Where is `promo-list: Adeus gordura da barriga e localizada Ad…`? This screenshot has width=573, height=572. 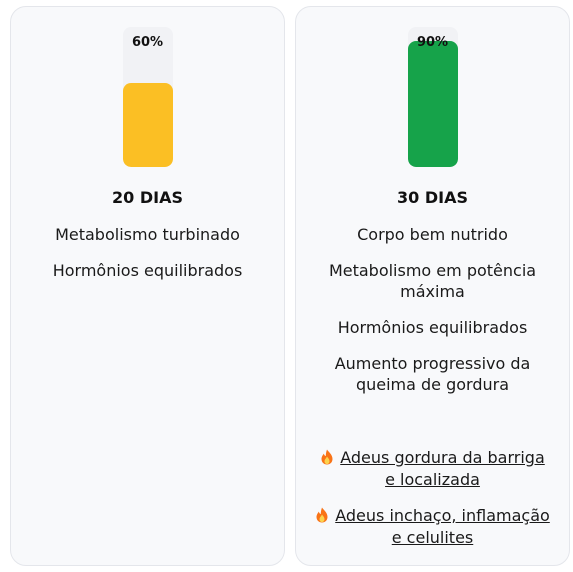 promo-list: Adeus gordura da barriga e localizada Ad… is located at coordinates (432, 505).